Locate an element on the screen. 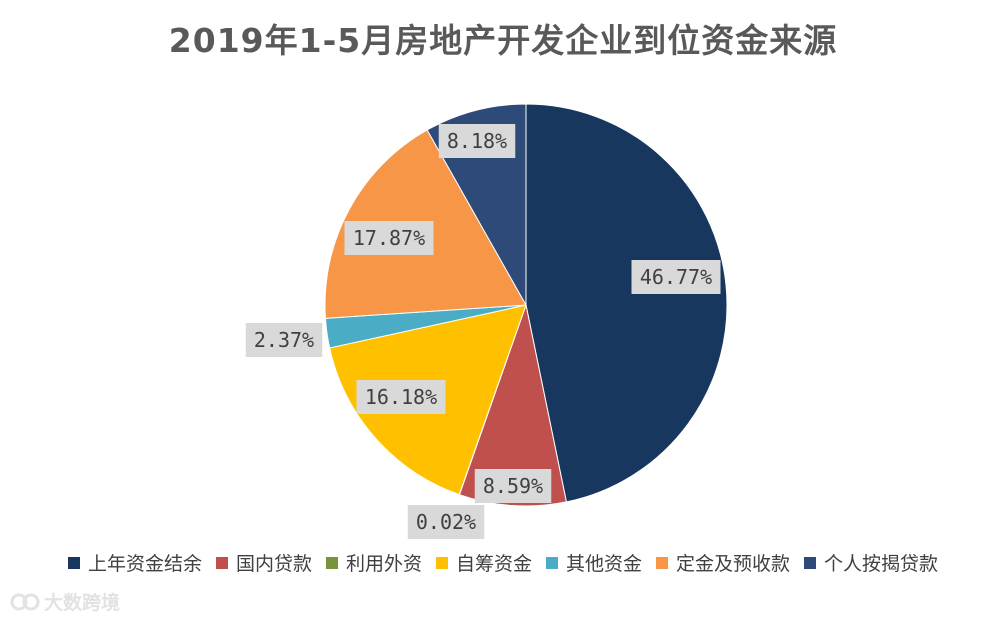  data-label-6: 17.87% is located at coordinates (389, 238).